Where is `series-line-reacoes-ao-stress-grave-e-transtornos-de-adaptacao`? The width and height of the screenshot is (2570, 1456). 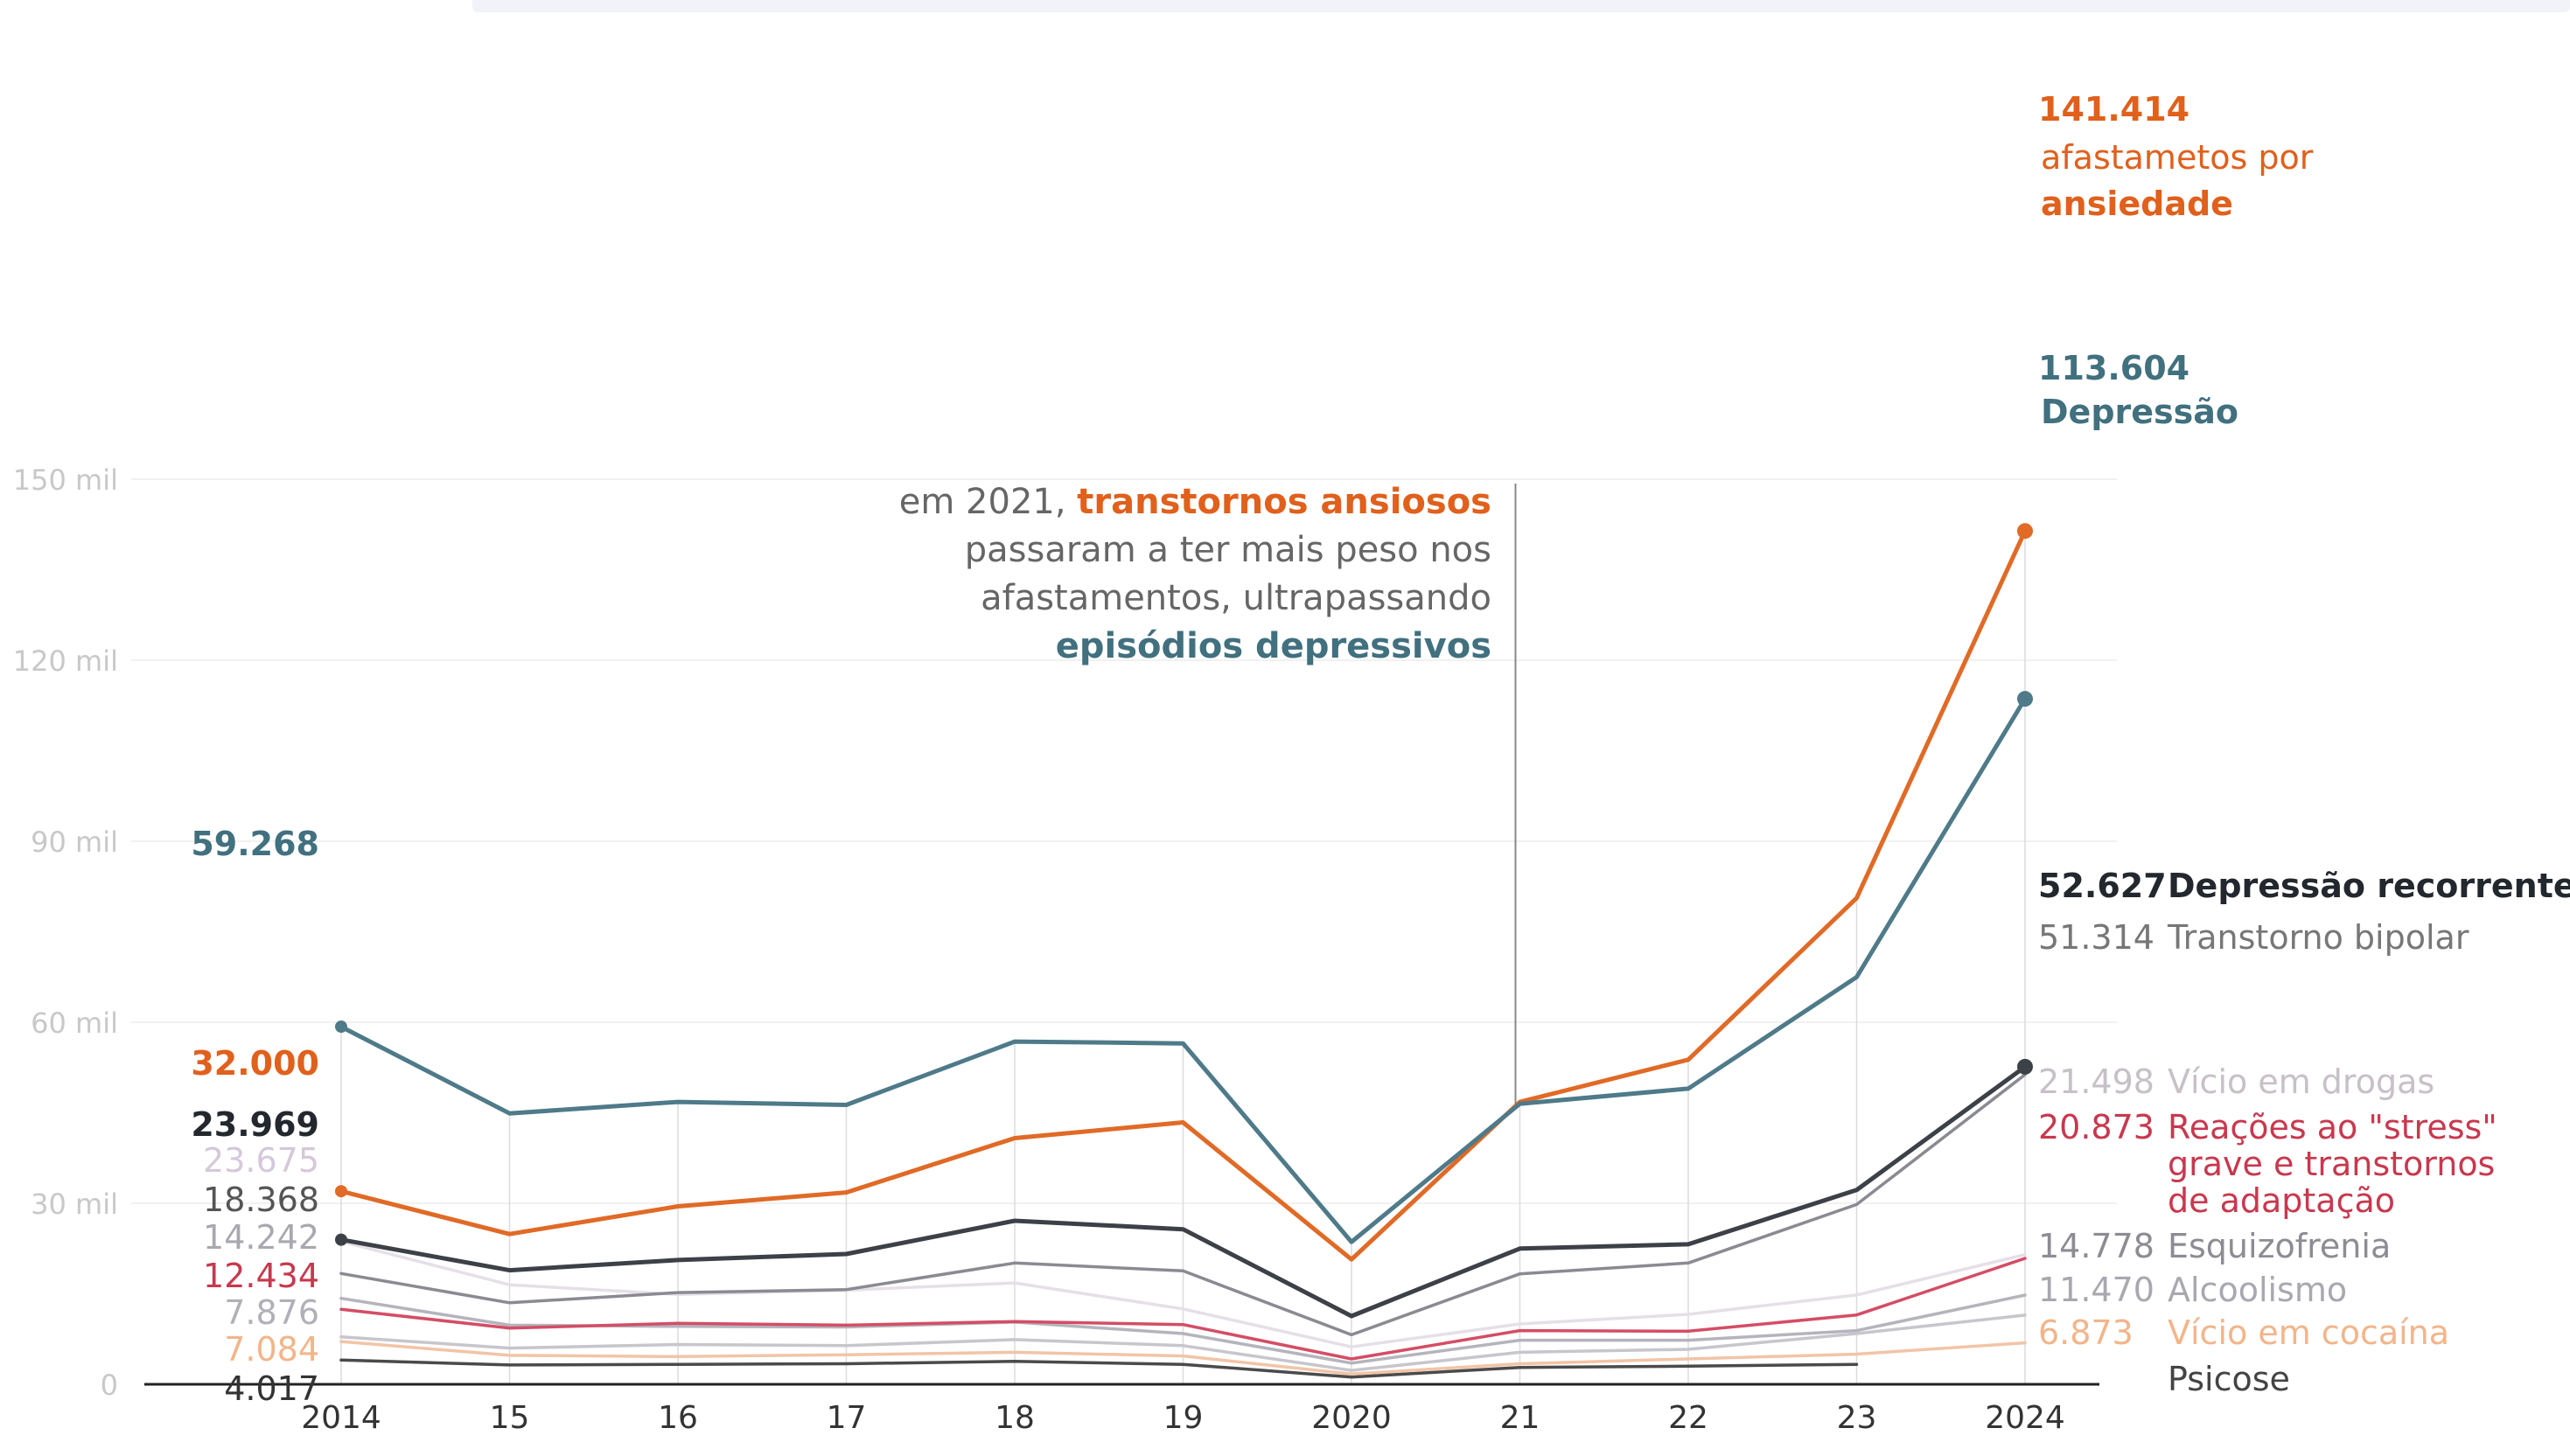 series-line-reacoes-ao-stress-grave-e-transtornos-de-adaptacao is located at coordinates (1183, 1309).